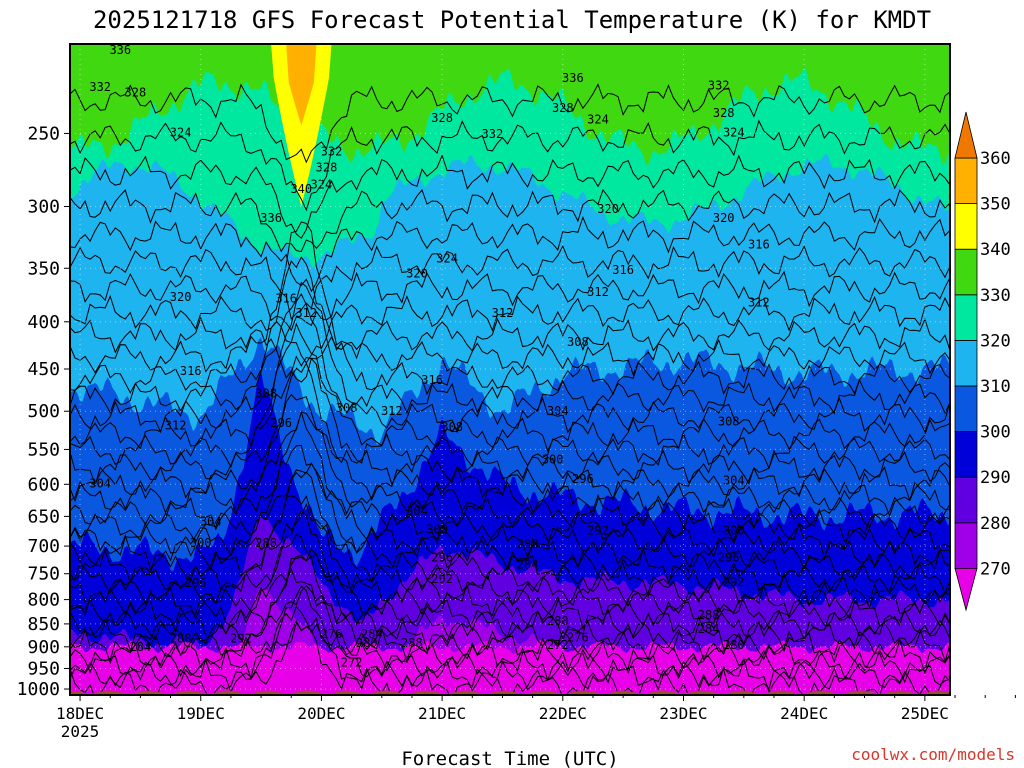 The width and height of the screenshot is (1024, 768). I want to click on y-tick-label: 850, so click(43, 624).